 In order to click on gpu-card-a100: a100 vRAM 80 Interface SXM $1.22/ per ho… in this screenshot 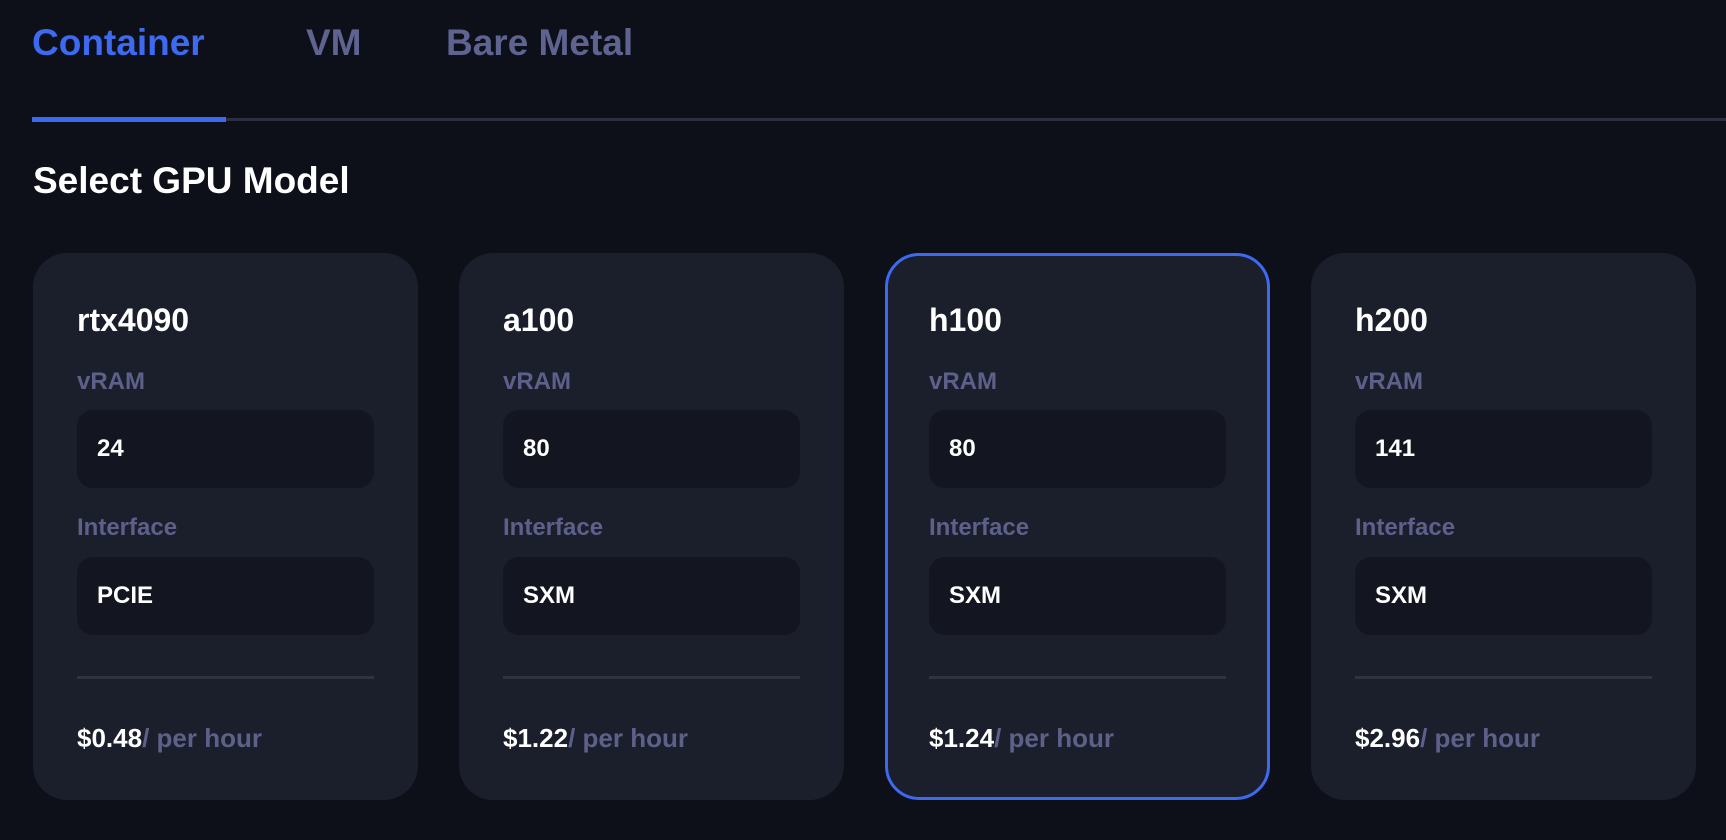, I will do `click(651, 526)`.